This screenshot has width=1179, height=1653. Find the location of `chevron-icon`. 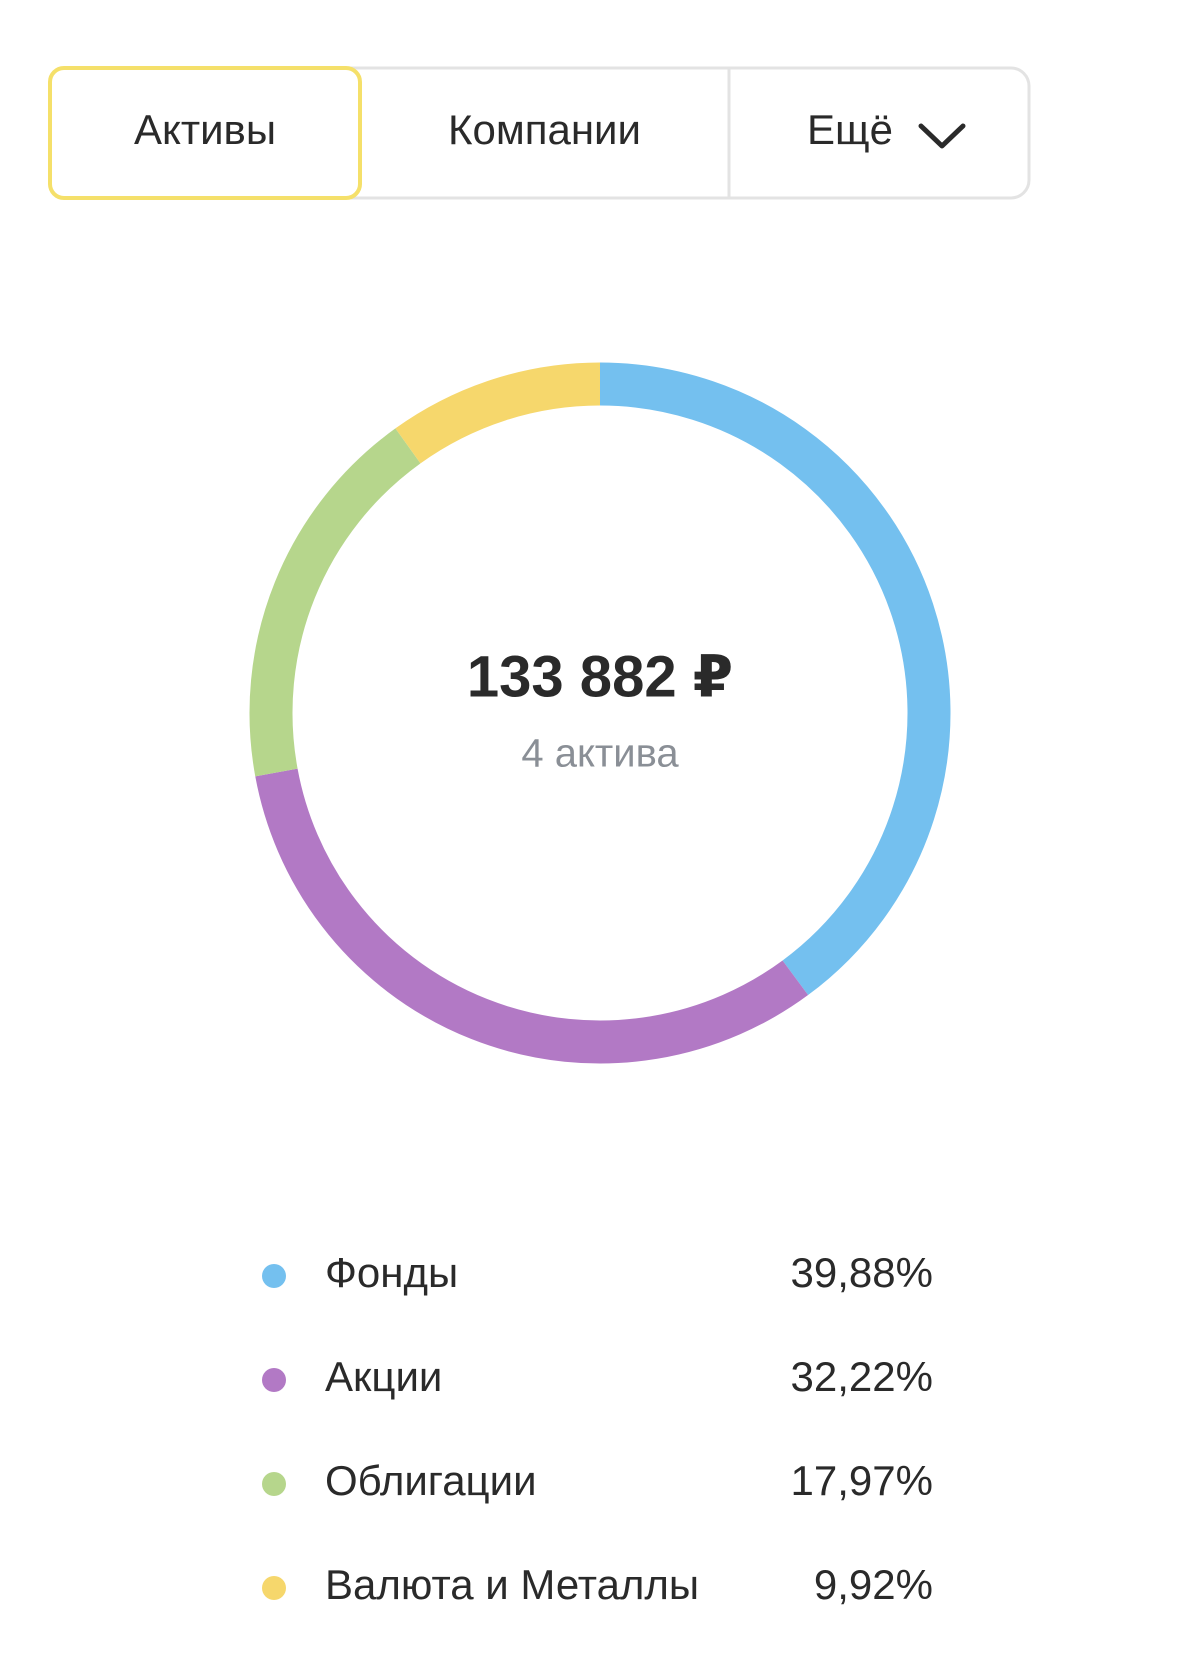

chevron-icon is located at coordinates (942, 136).